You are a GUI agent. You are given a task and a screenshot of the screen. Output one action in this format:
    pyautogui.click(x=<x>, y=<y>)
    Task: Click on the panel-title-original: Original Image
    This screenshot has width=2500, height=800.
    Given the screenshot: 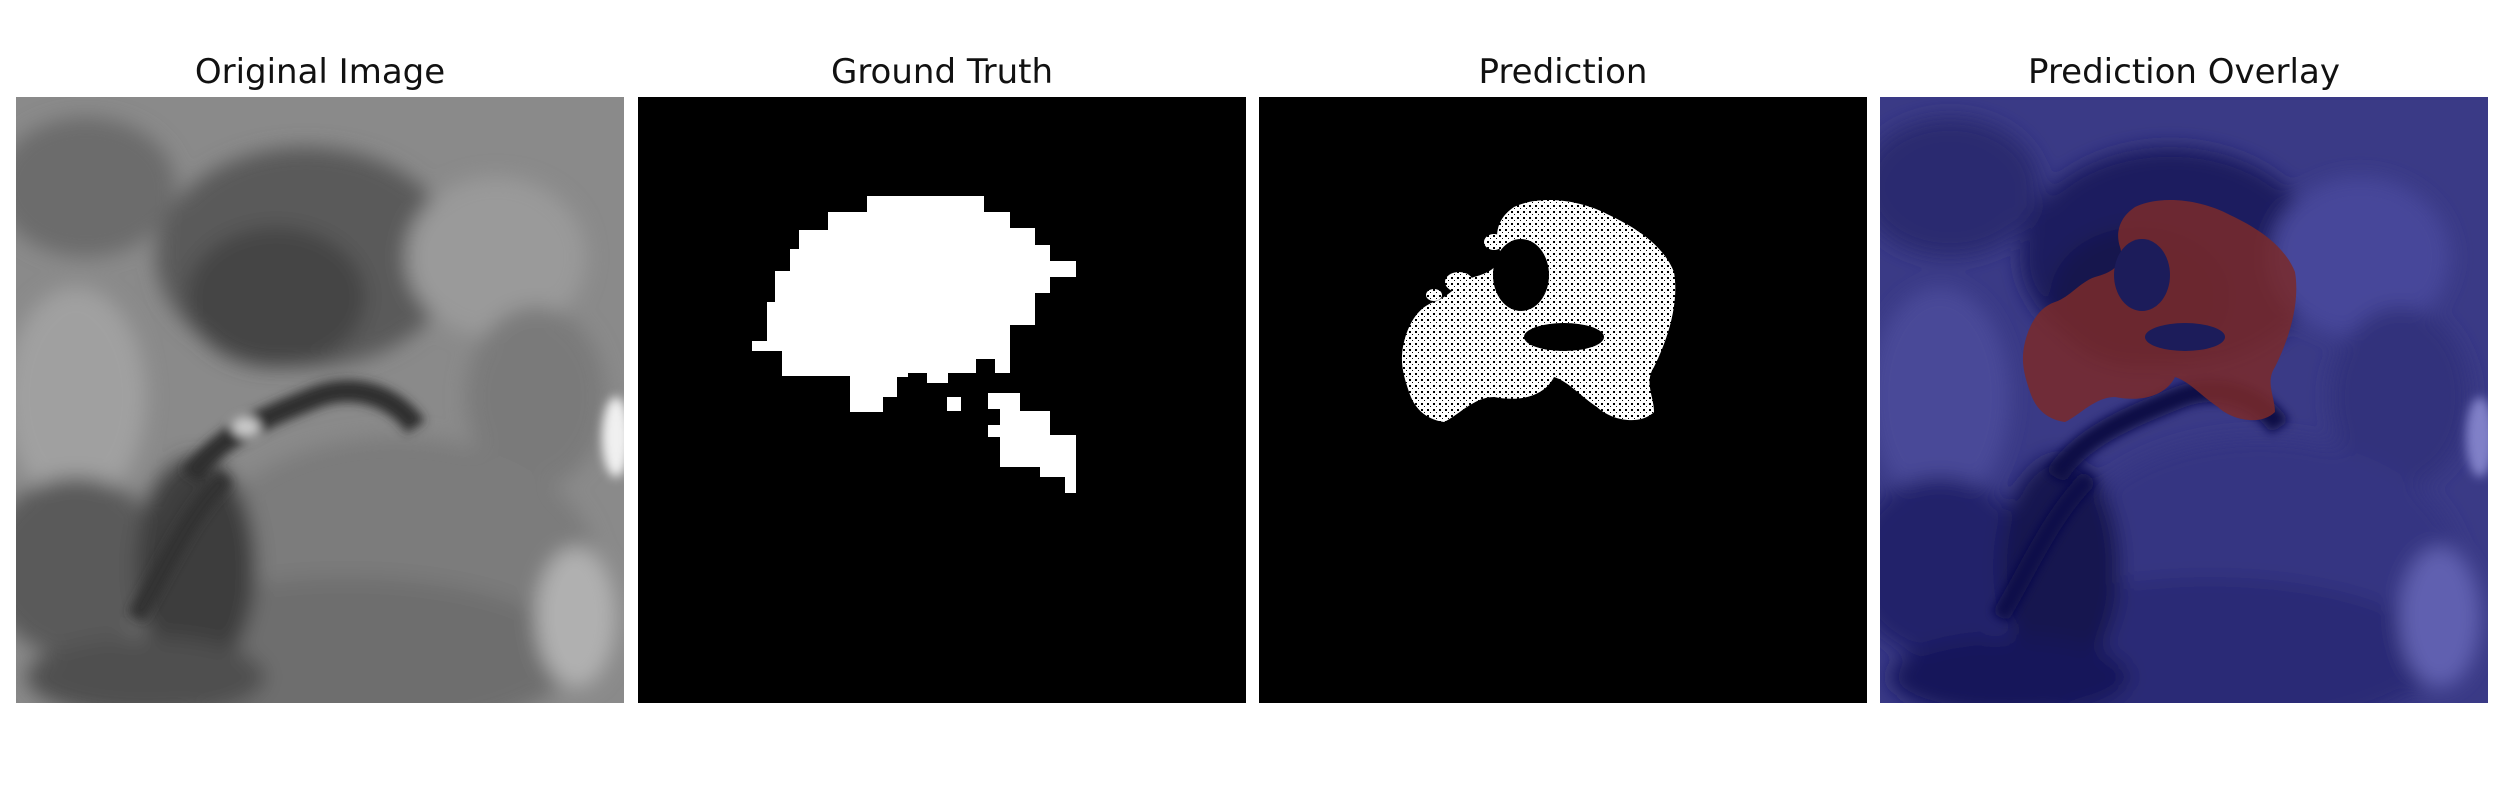 What is the action you would take?
    pyautogui.click(x=320, y=72)
    